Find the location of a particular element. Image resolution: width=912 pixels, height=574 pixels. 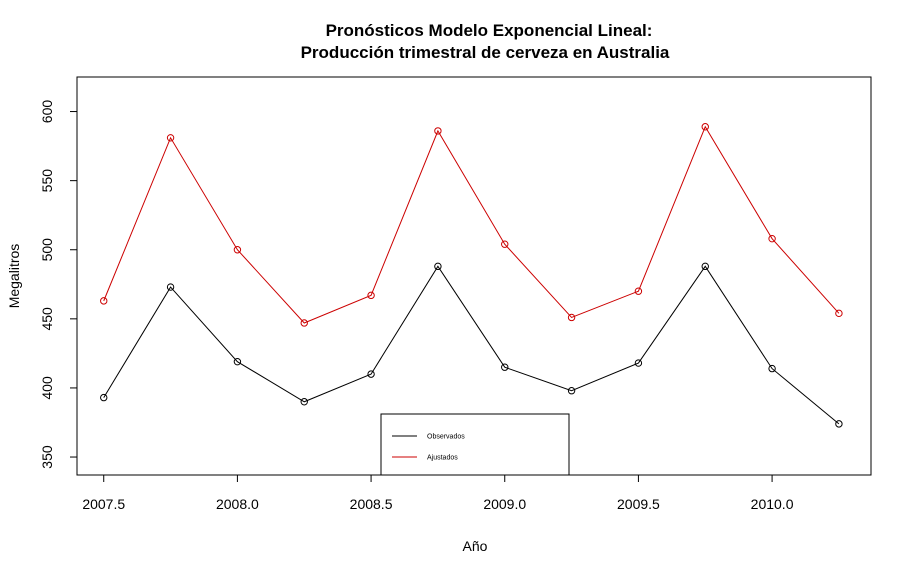

x-axis-label: Año is located at coordinates (475, 546).